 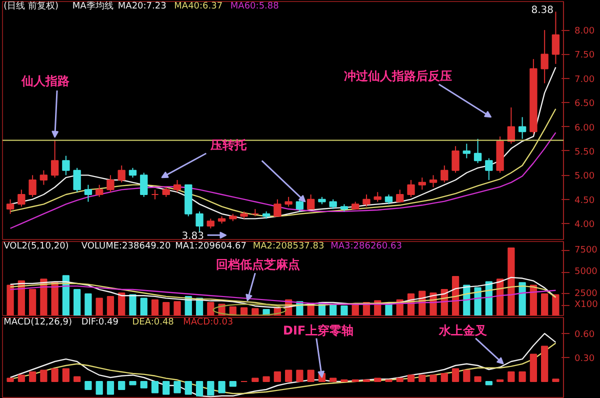 What do you see at coordinates (584, 335) in the screenshot?
I see `y-tick-label: 0.60` at bounding box center [584, 335].